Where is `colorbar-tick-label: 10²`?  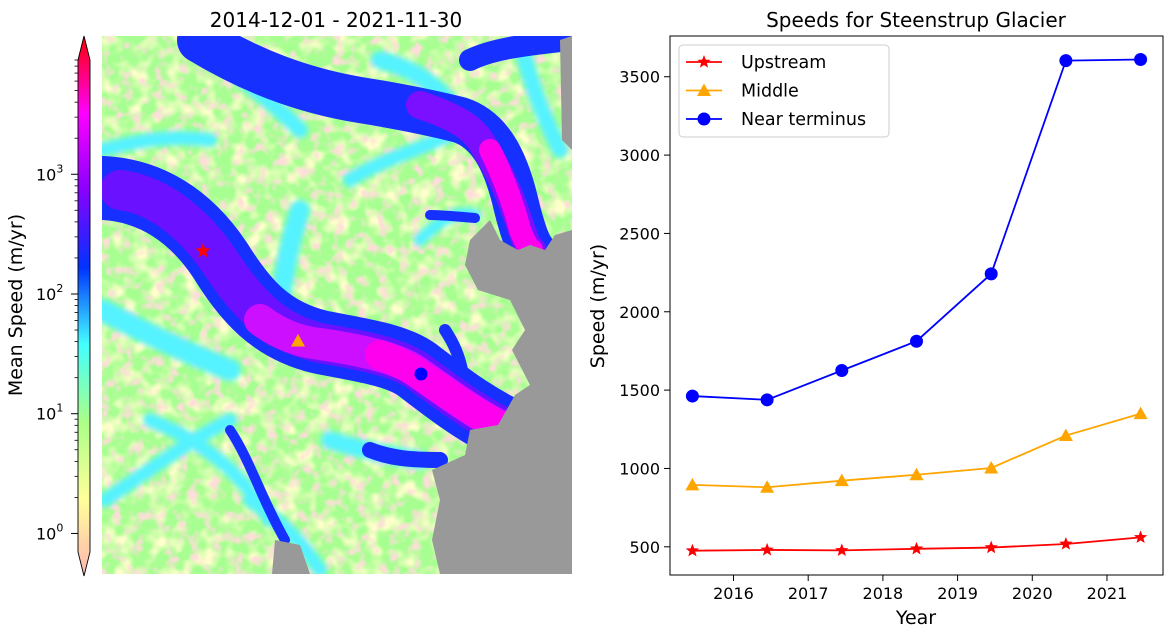
colorbar-tick-label: 10² is located at coordinates (49, 293).